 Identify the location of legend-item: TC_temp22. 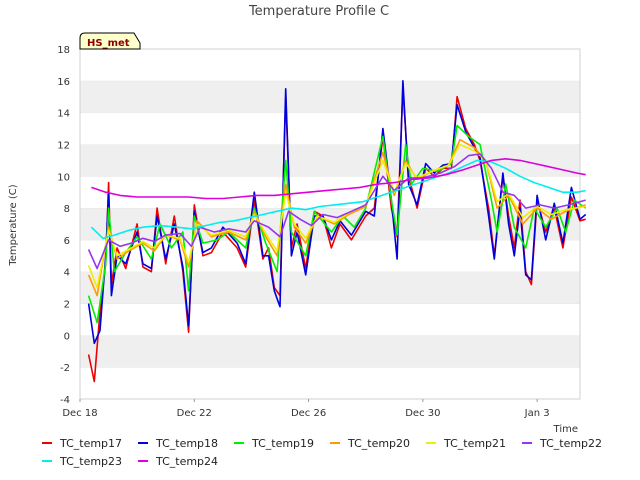
(562, 443).